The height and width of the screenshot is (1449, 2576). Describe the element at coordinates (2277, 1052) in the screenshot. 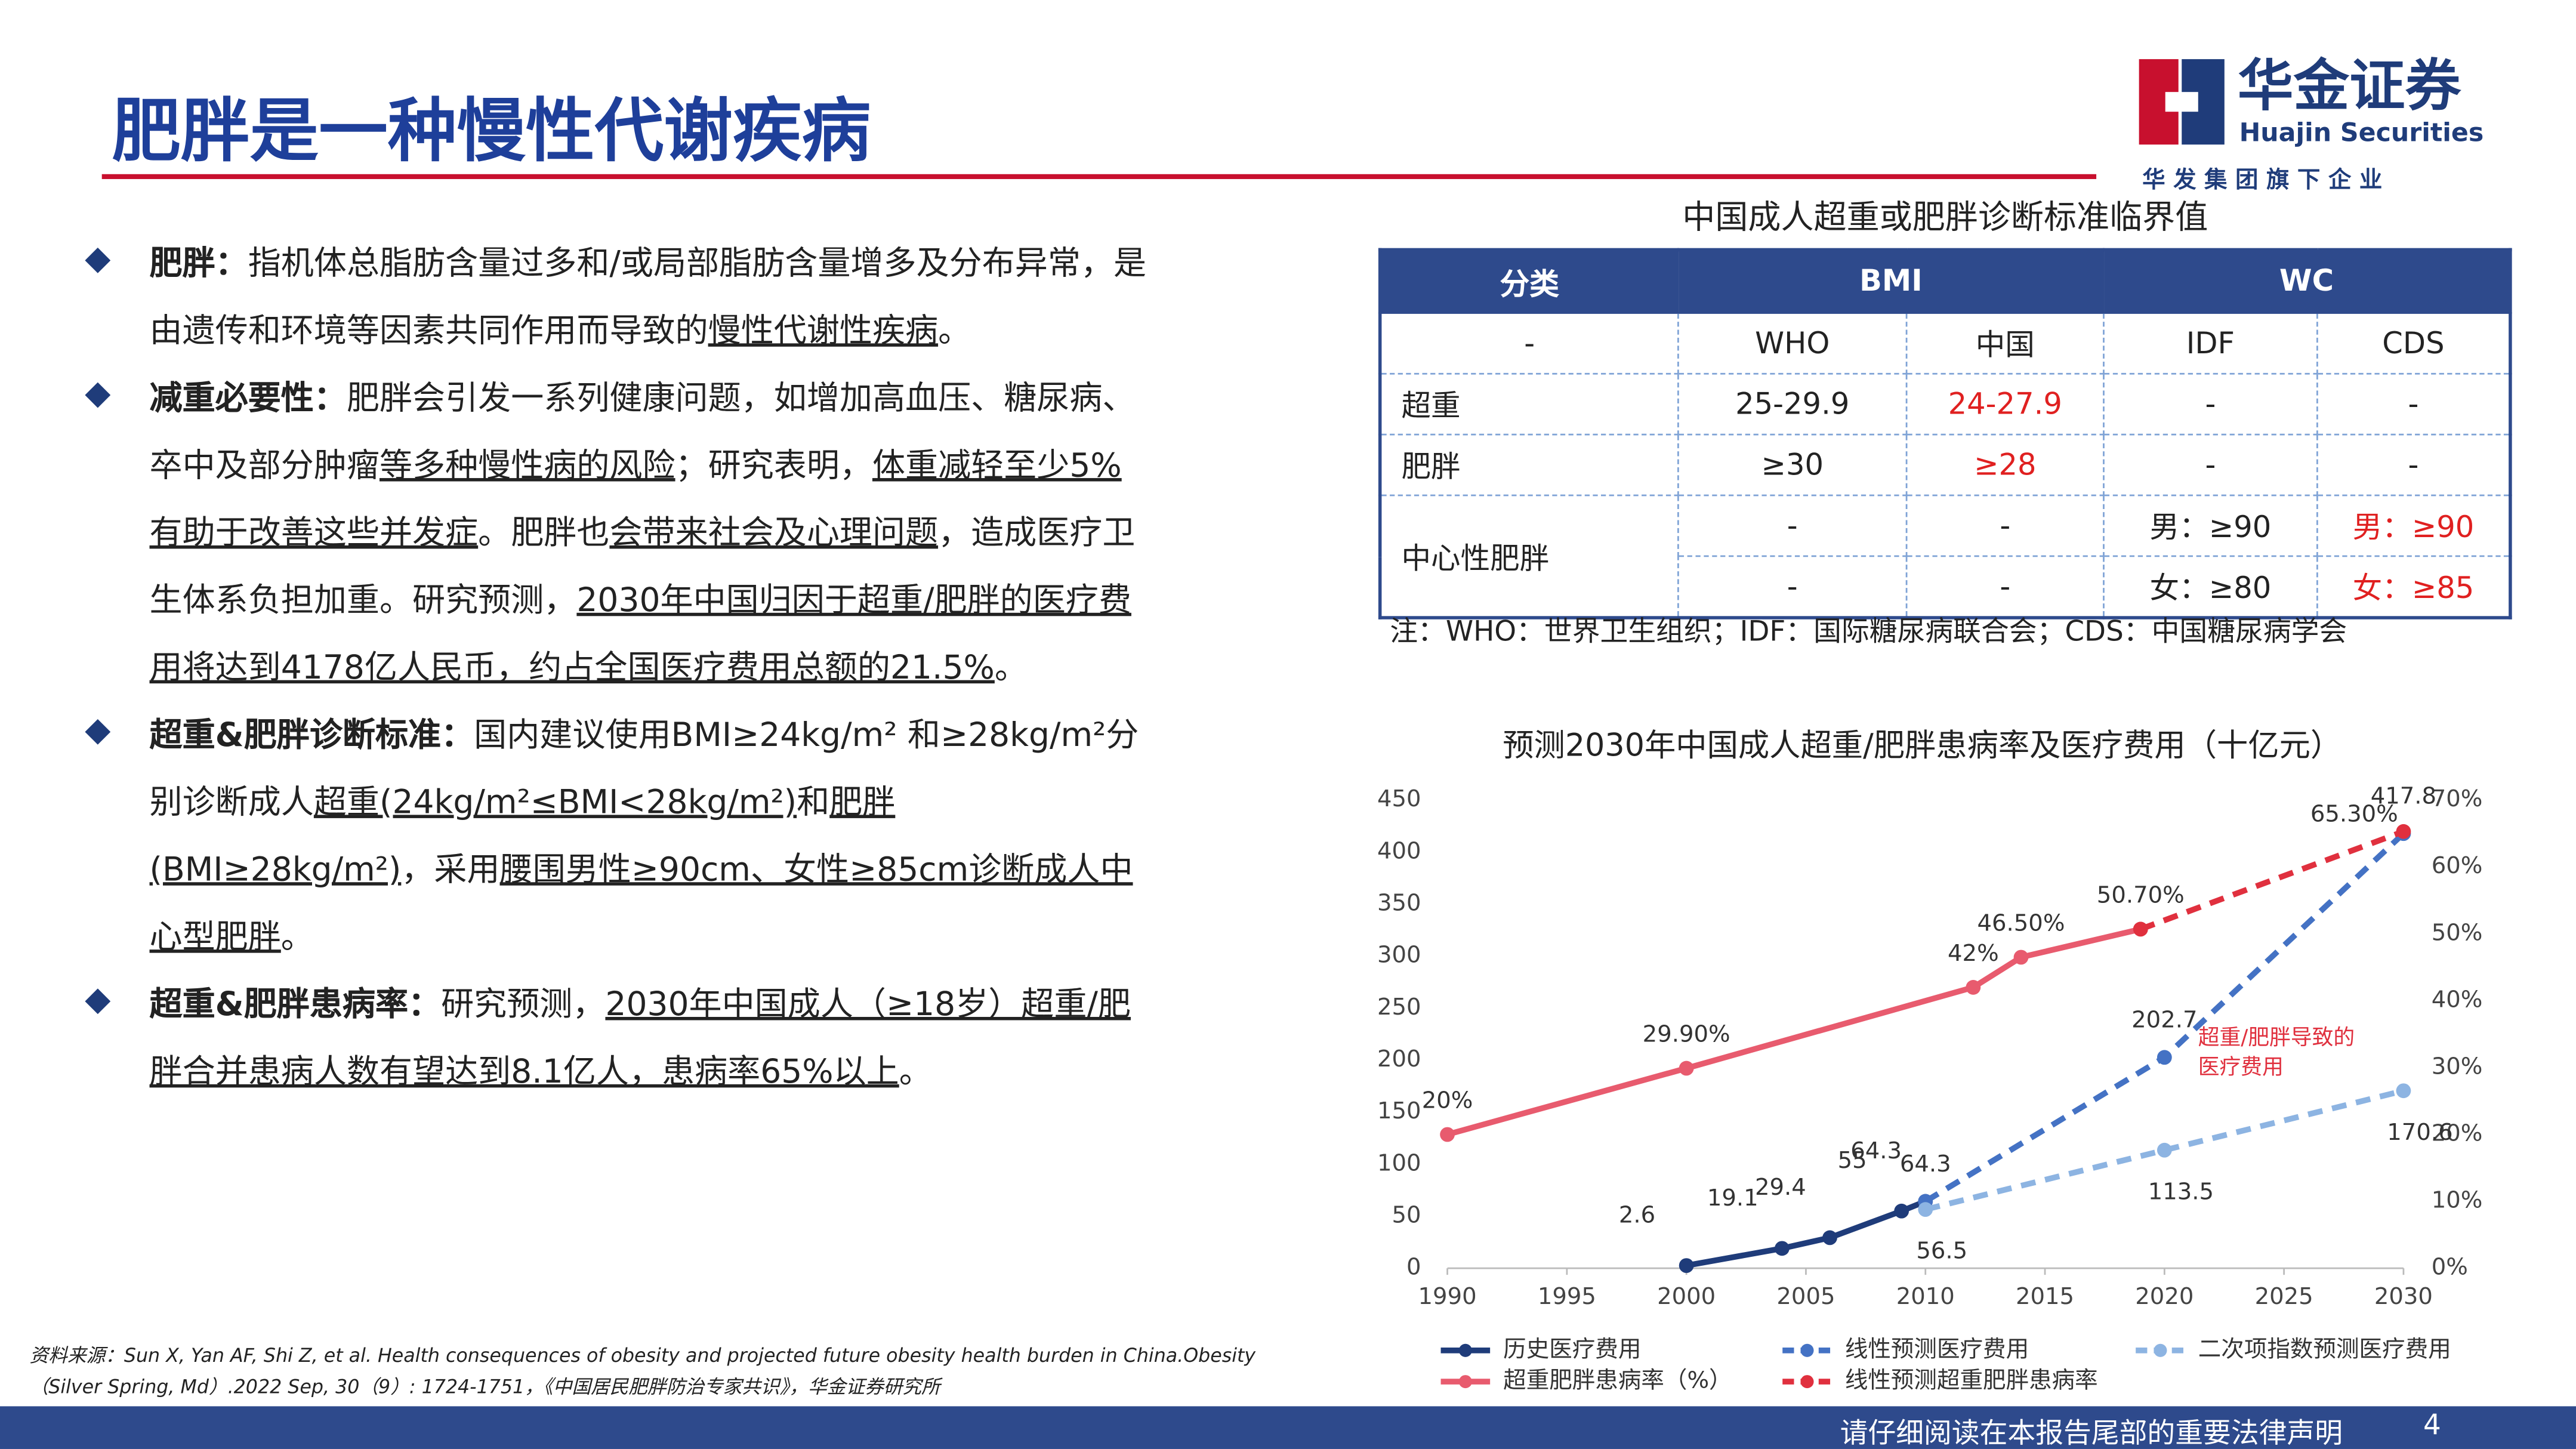

I see `annotation: 超重/肥胖导致的医疗费用` at that location.